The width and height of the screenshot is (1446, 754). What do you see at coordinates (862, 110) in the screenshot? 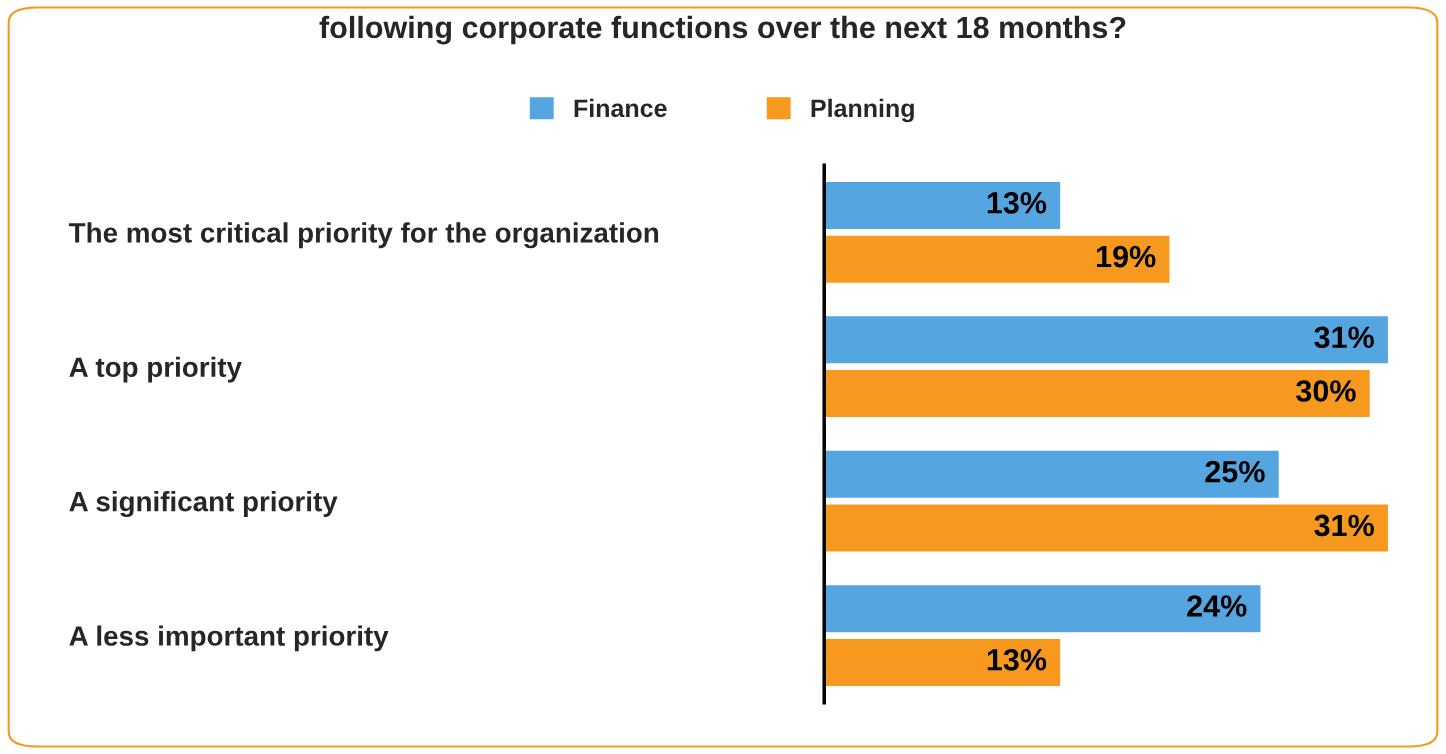
I see `legend-label: Planning` at bounding box center [862, 110].